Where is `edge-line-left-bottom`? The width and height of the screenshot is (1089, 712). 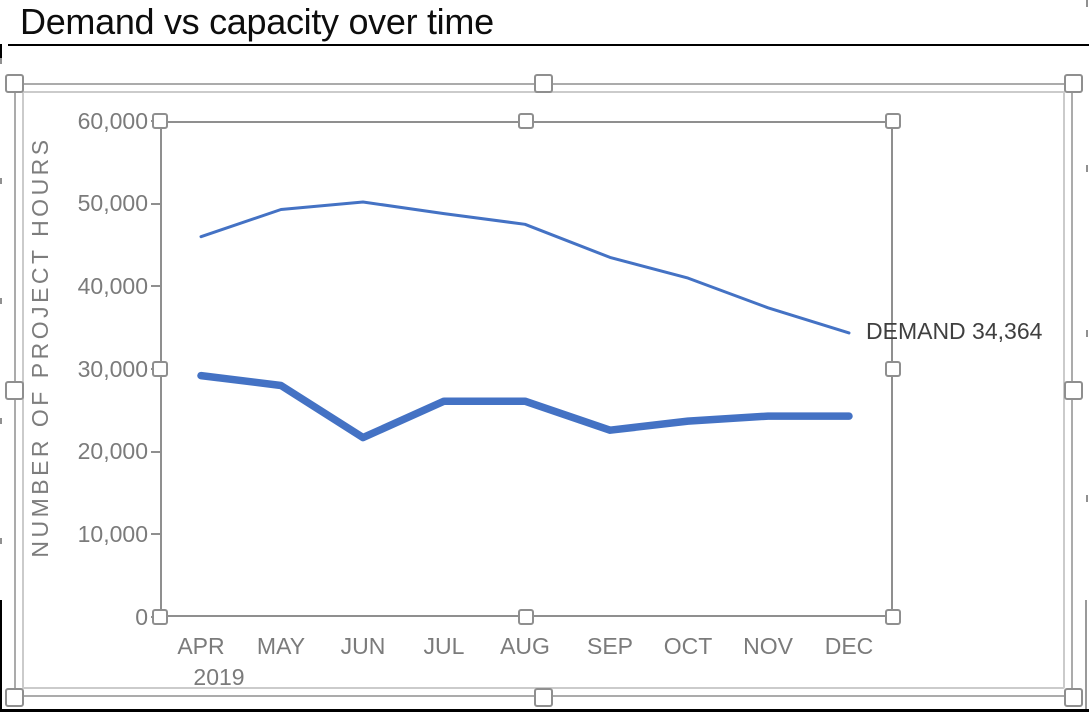 edge-line-left-bottom is located at coordinates (1, 656).